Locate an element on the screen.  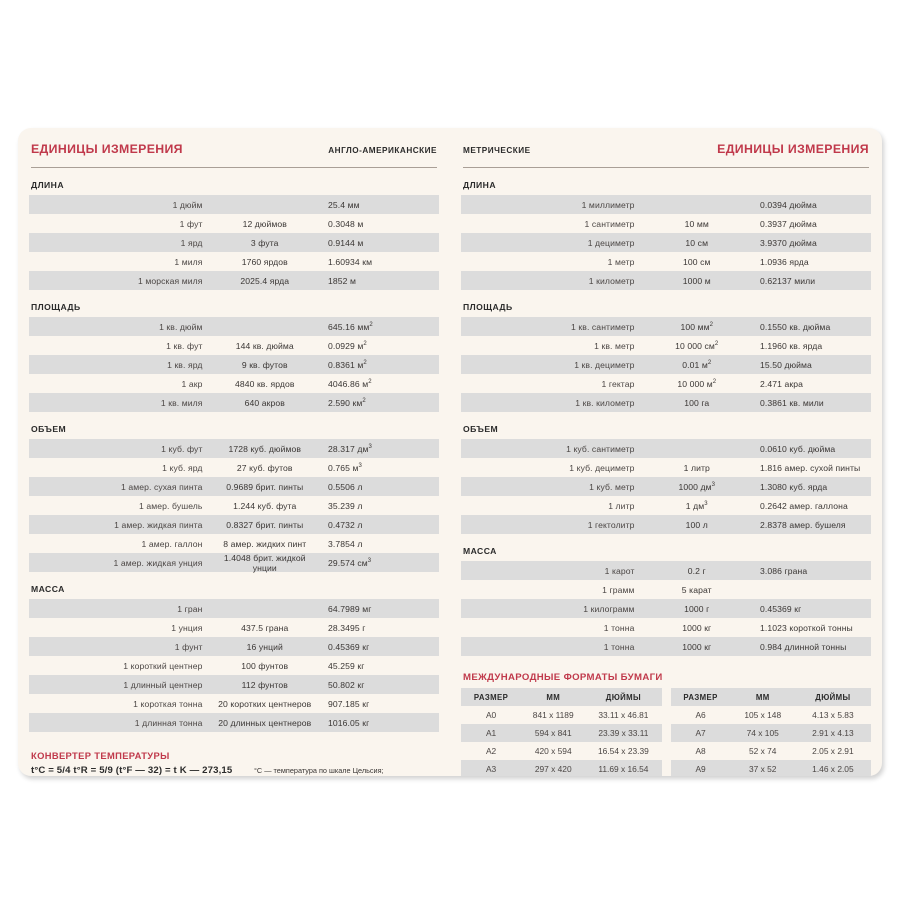
cell-3: 4046.86 м2 is located at coordinates (350, 383).